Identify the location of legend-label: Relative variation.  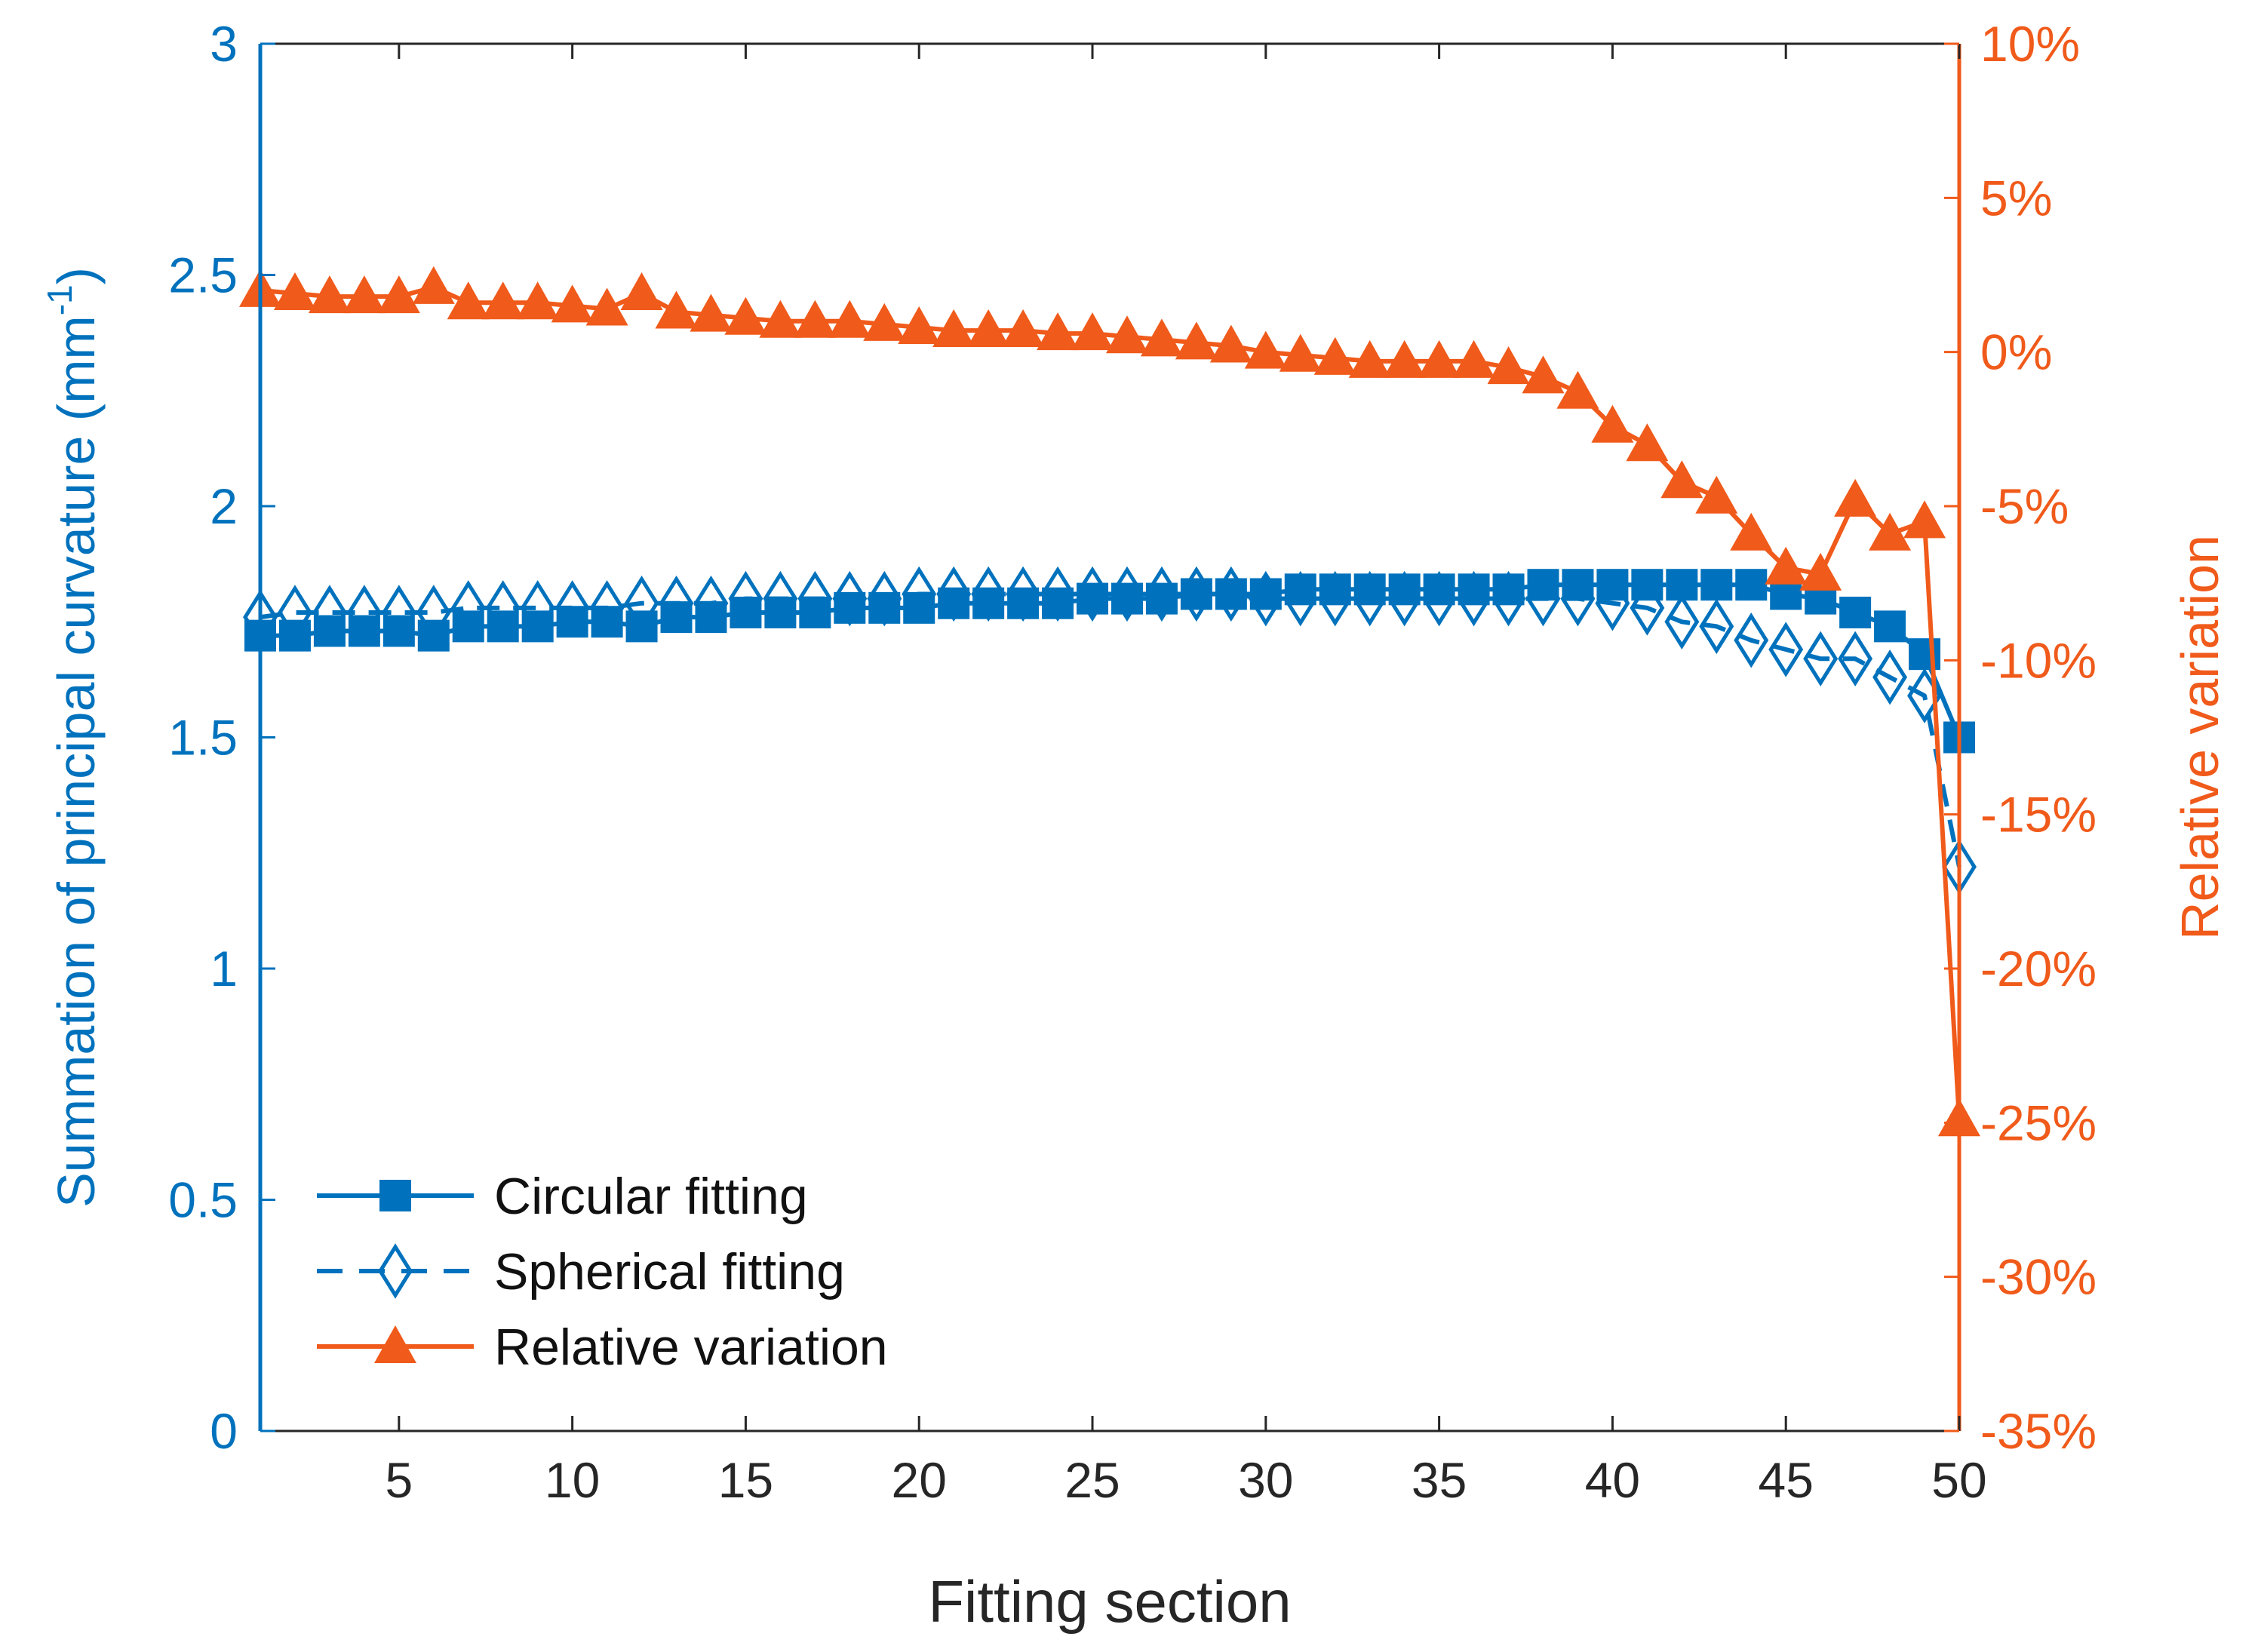
(691, 1348).